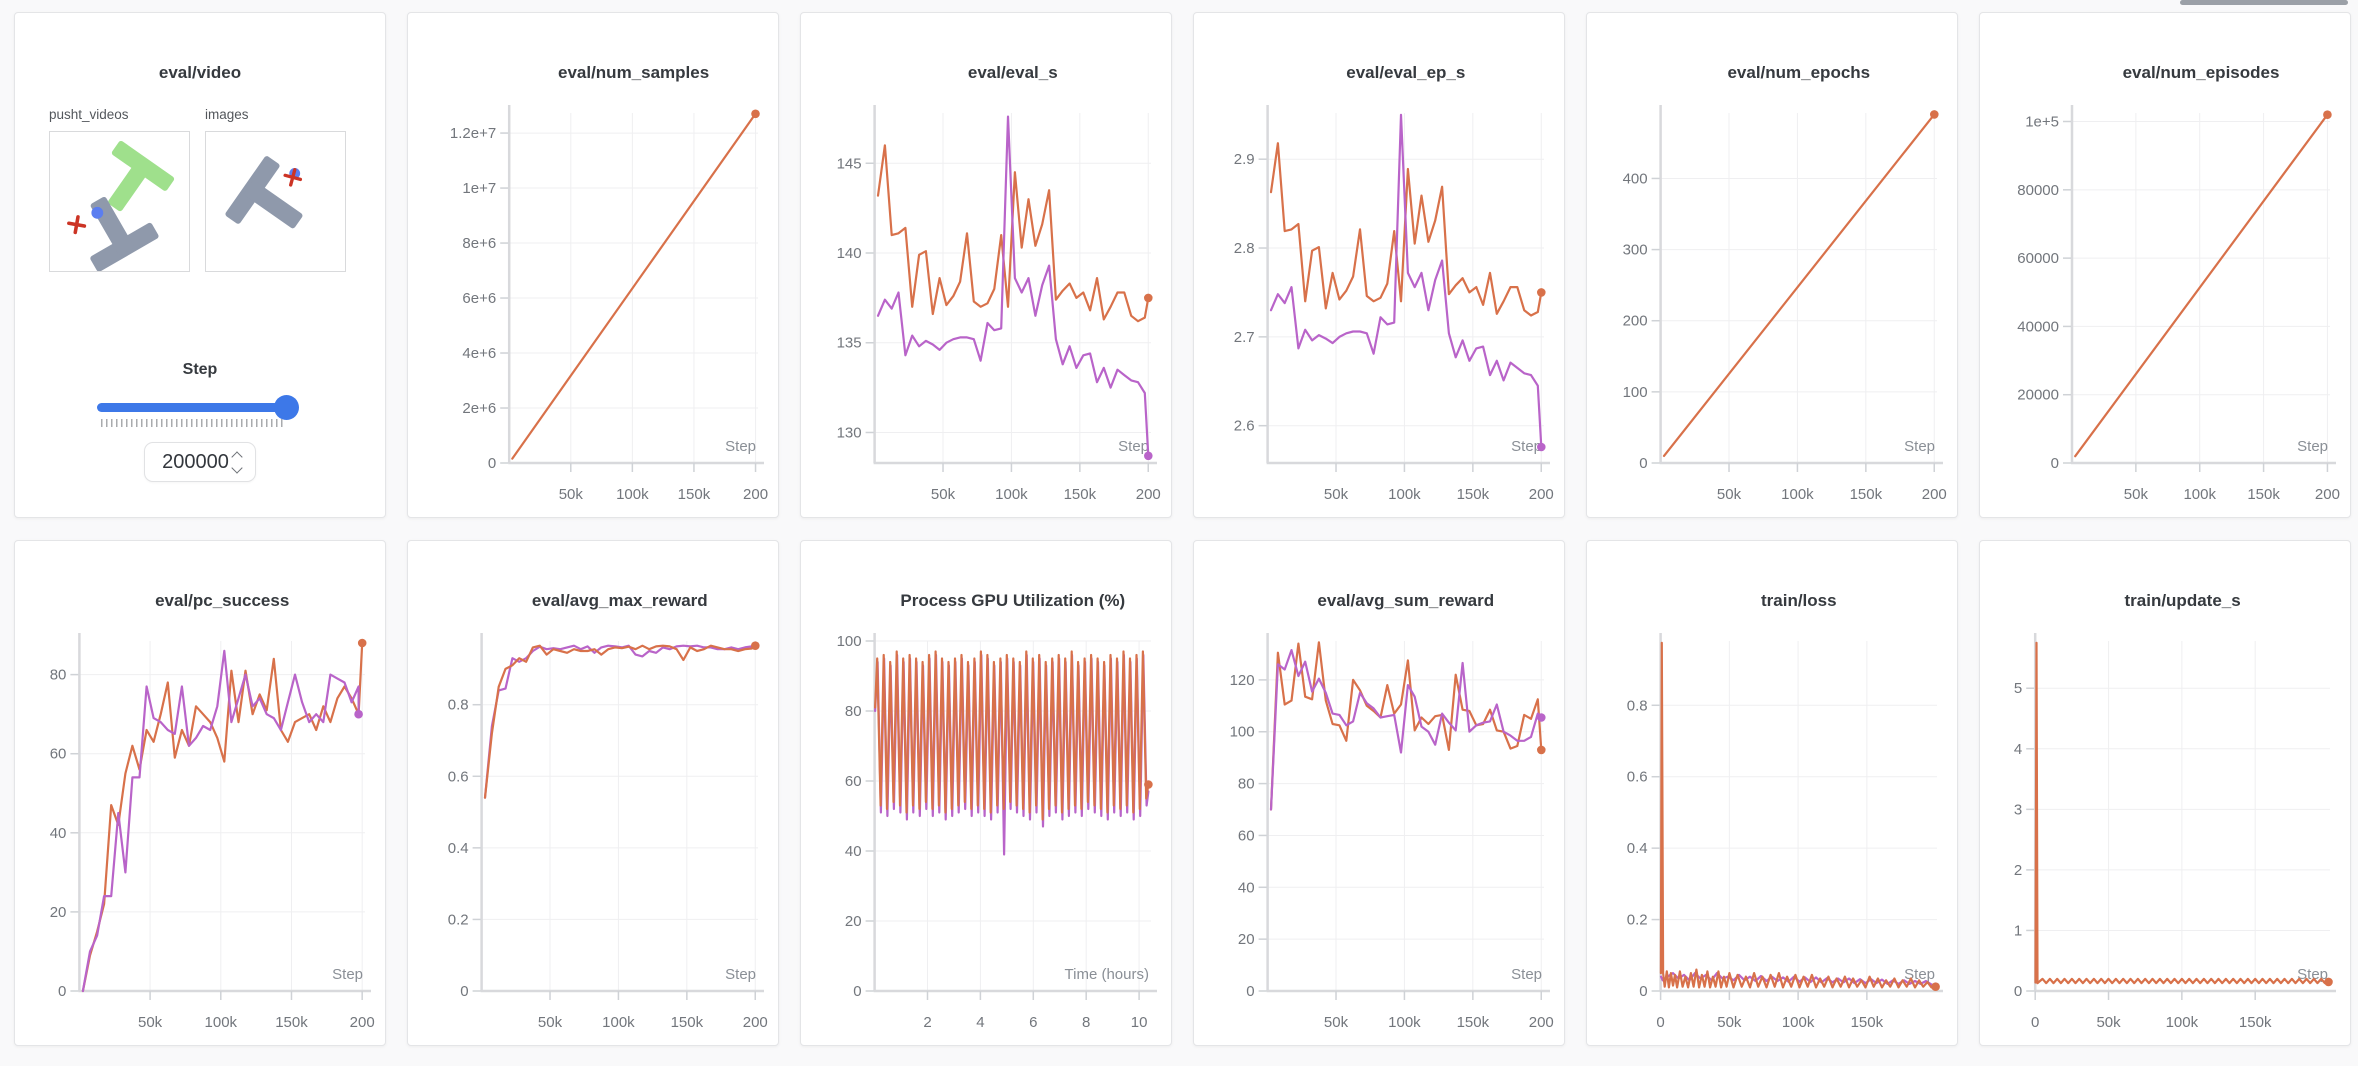 This screenshot has height=1066, width=2358. What do you see at coordinates (2038, 395) in the screenshot?
I see `svg-text: 20000` at bounding box center [2038, 395].